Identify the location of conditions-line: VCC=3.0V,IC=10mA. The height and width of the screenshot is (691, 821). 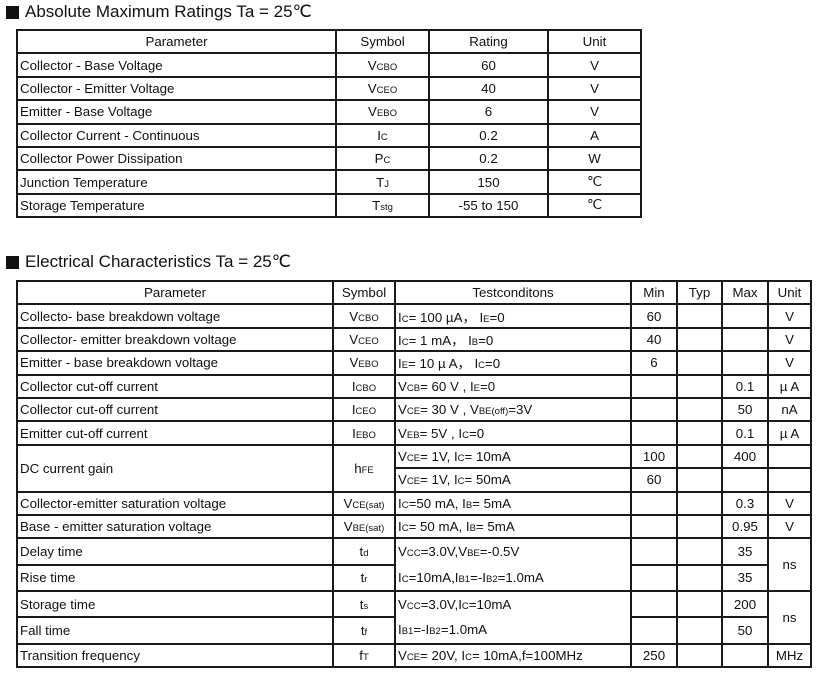
(513, 605).